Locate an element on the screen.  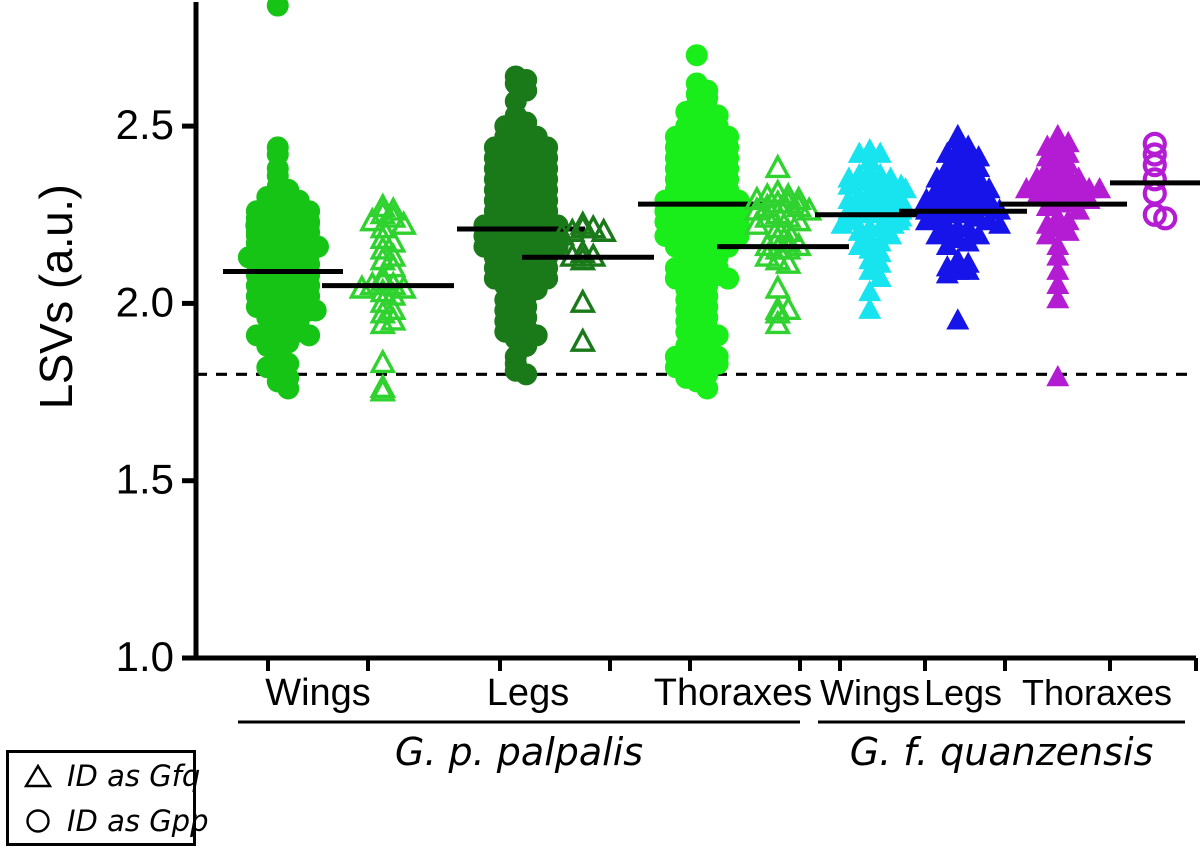
circle-open-icon is located at coordinates (38, 821).